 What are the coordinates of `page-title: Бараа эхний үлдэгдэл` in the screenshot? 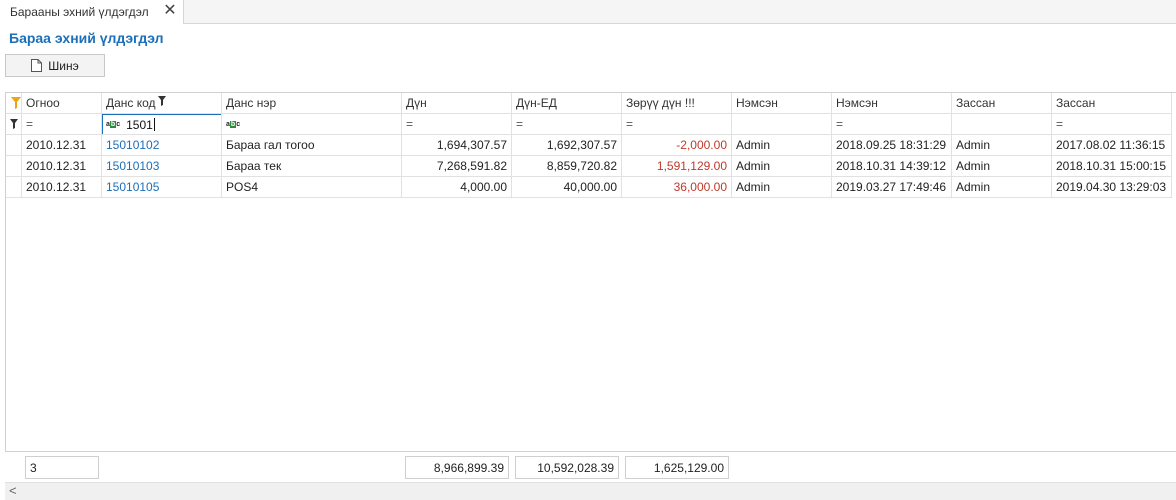 It's located at (86, 38).